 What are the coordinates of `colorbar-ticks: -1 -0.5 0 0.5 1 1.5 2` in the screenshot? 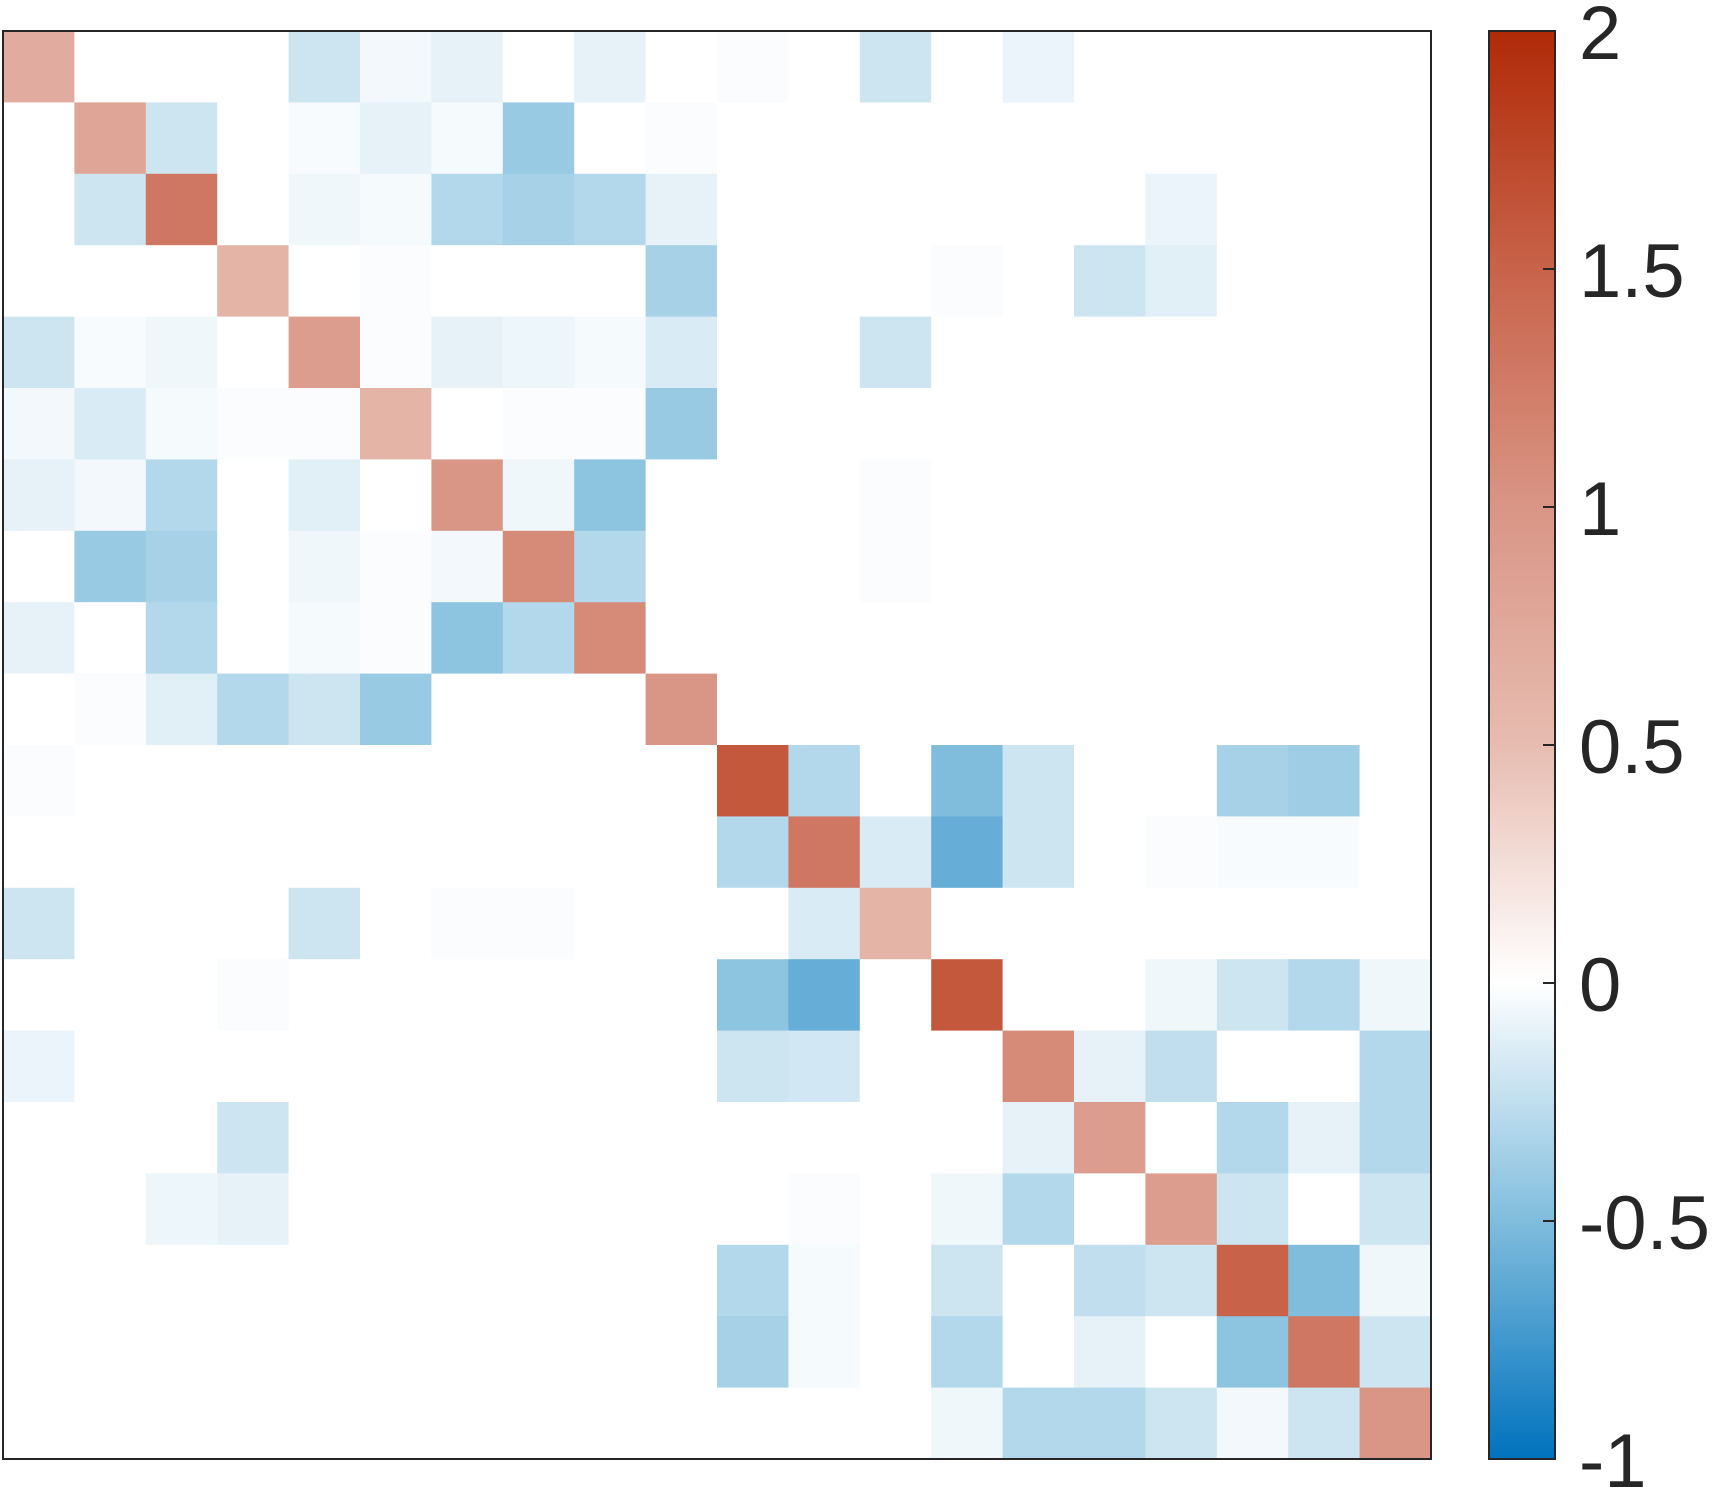 It's located at (1626, 745).